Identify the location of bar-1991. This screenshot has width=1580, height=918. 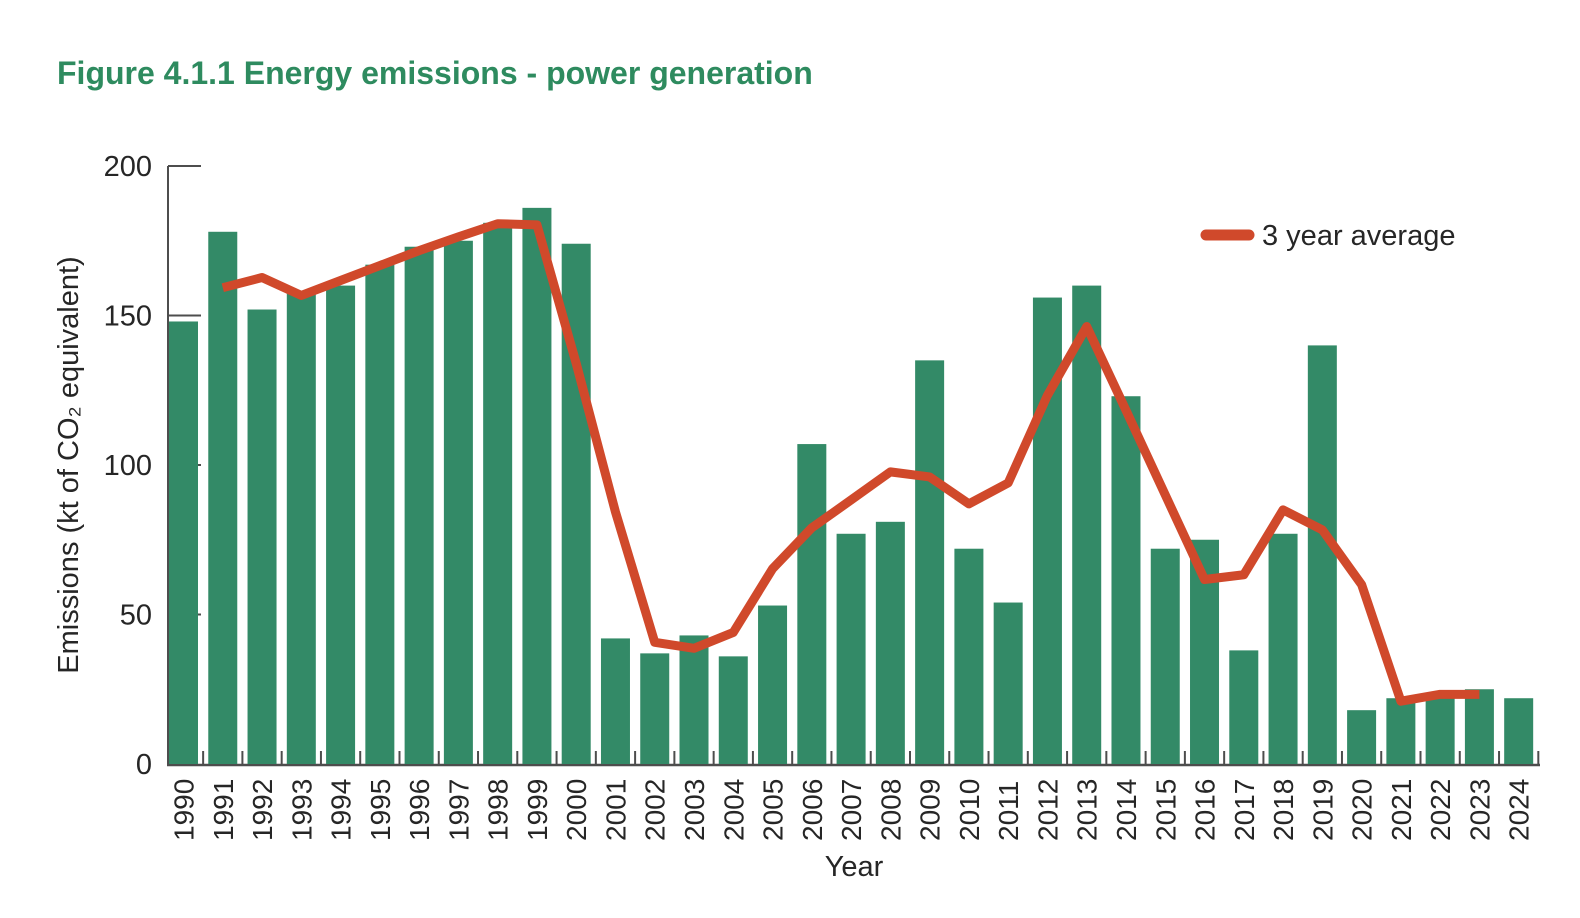
(223, 497).